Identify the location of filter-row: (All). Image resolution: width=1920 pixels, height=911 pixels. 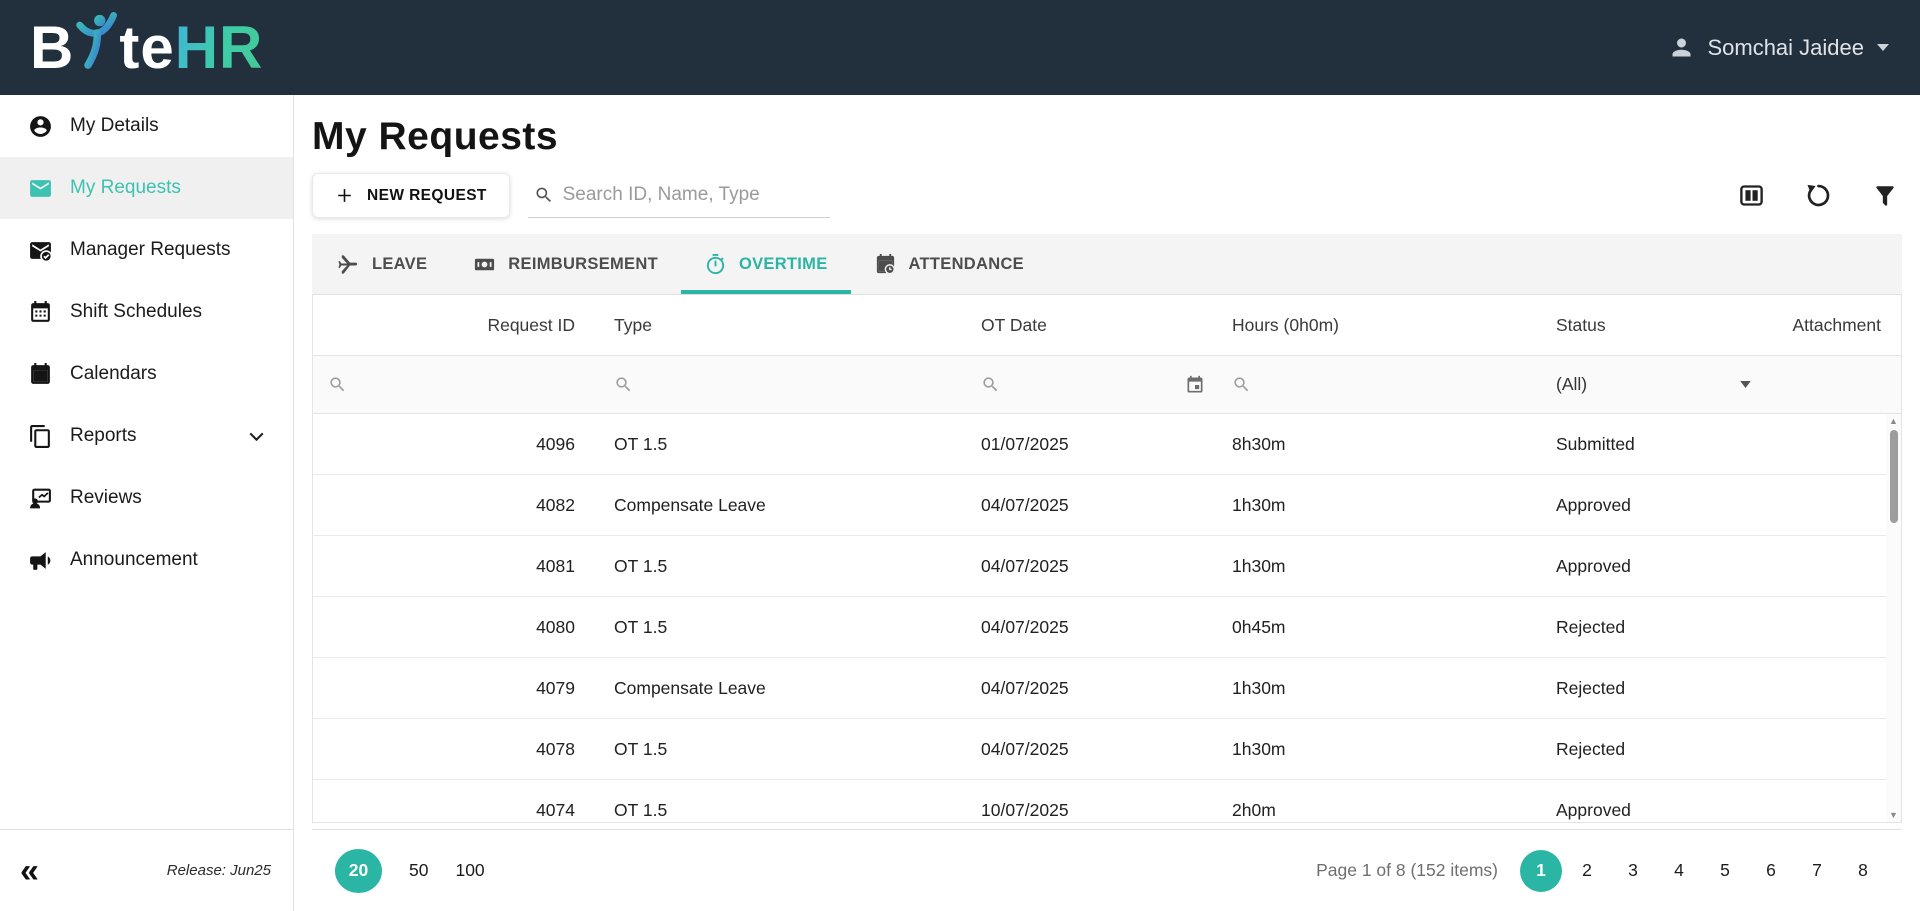
(1107, 385).